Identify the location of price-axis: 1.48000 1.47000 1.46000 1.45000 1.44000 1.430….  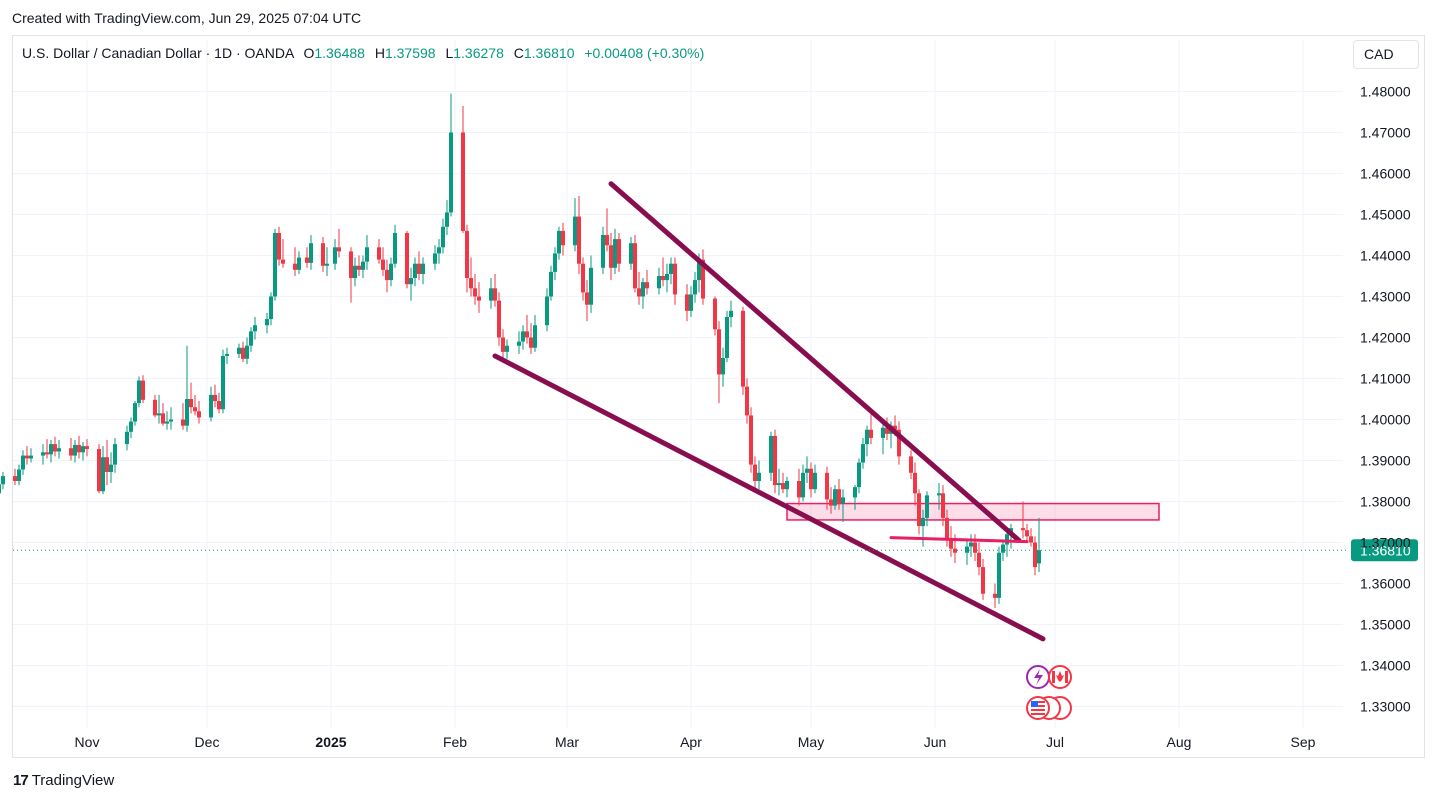
(1385, 399).